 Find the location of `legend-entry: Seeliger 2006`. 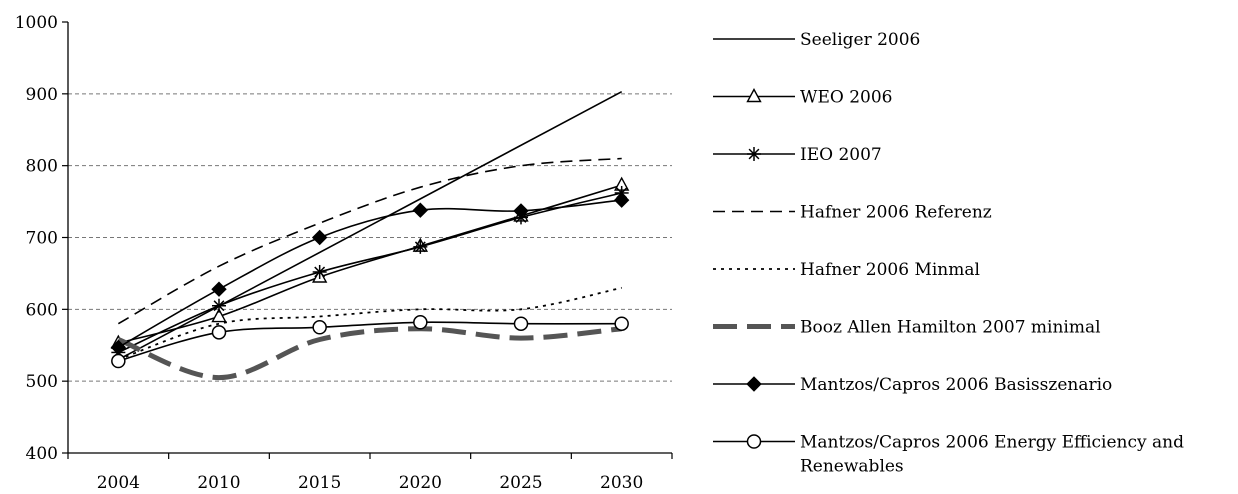

legend-entry: Seeliger 2006 is located at coordinates (816, 40).